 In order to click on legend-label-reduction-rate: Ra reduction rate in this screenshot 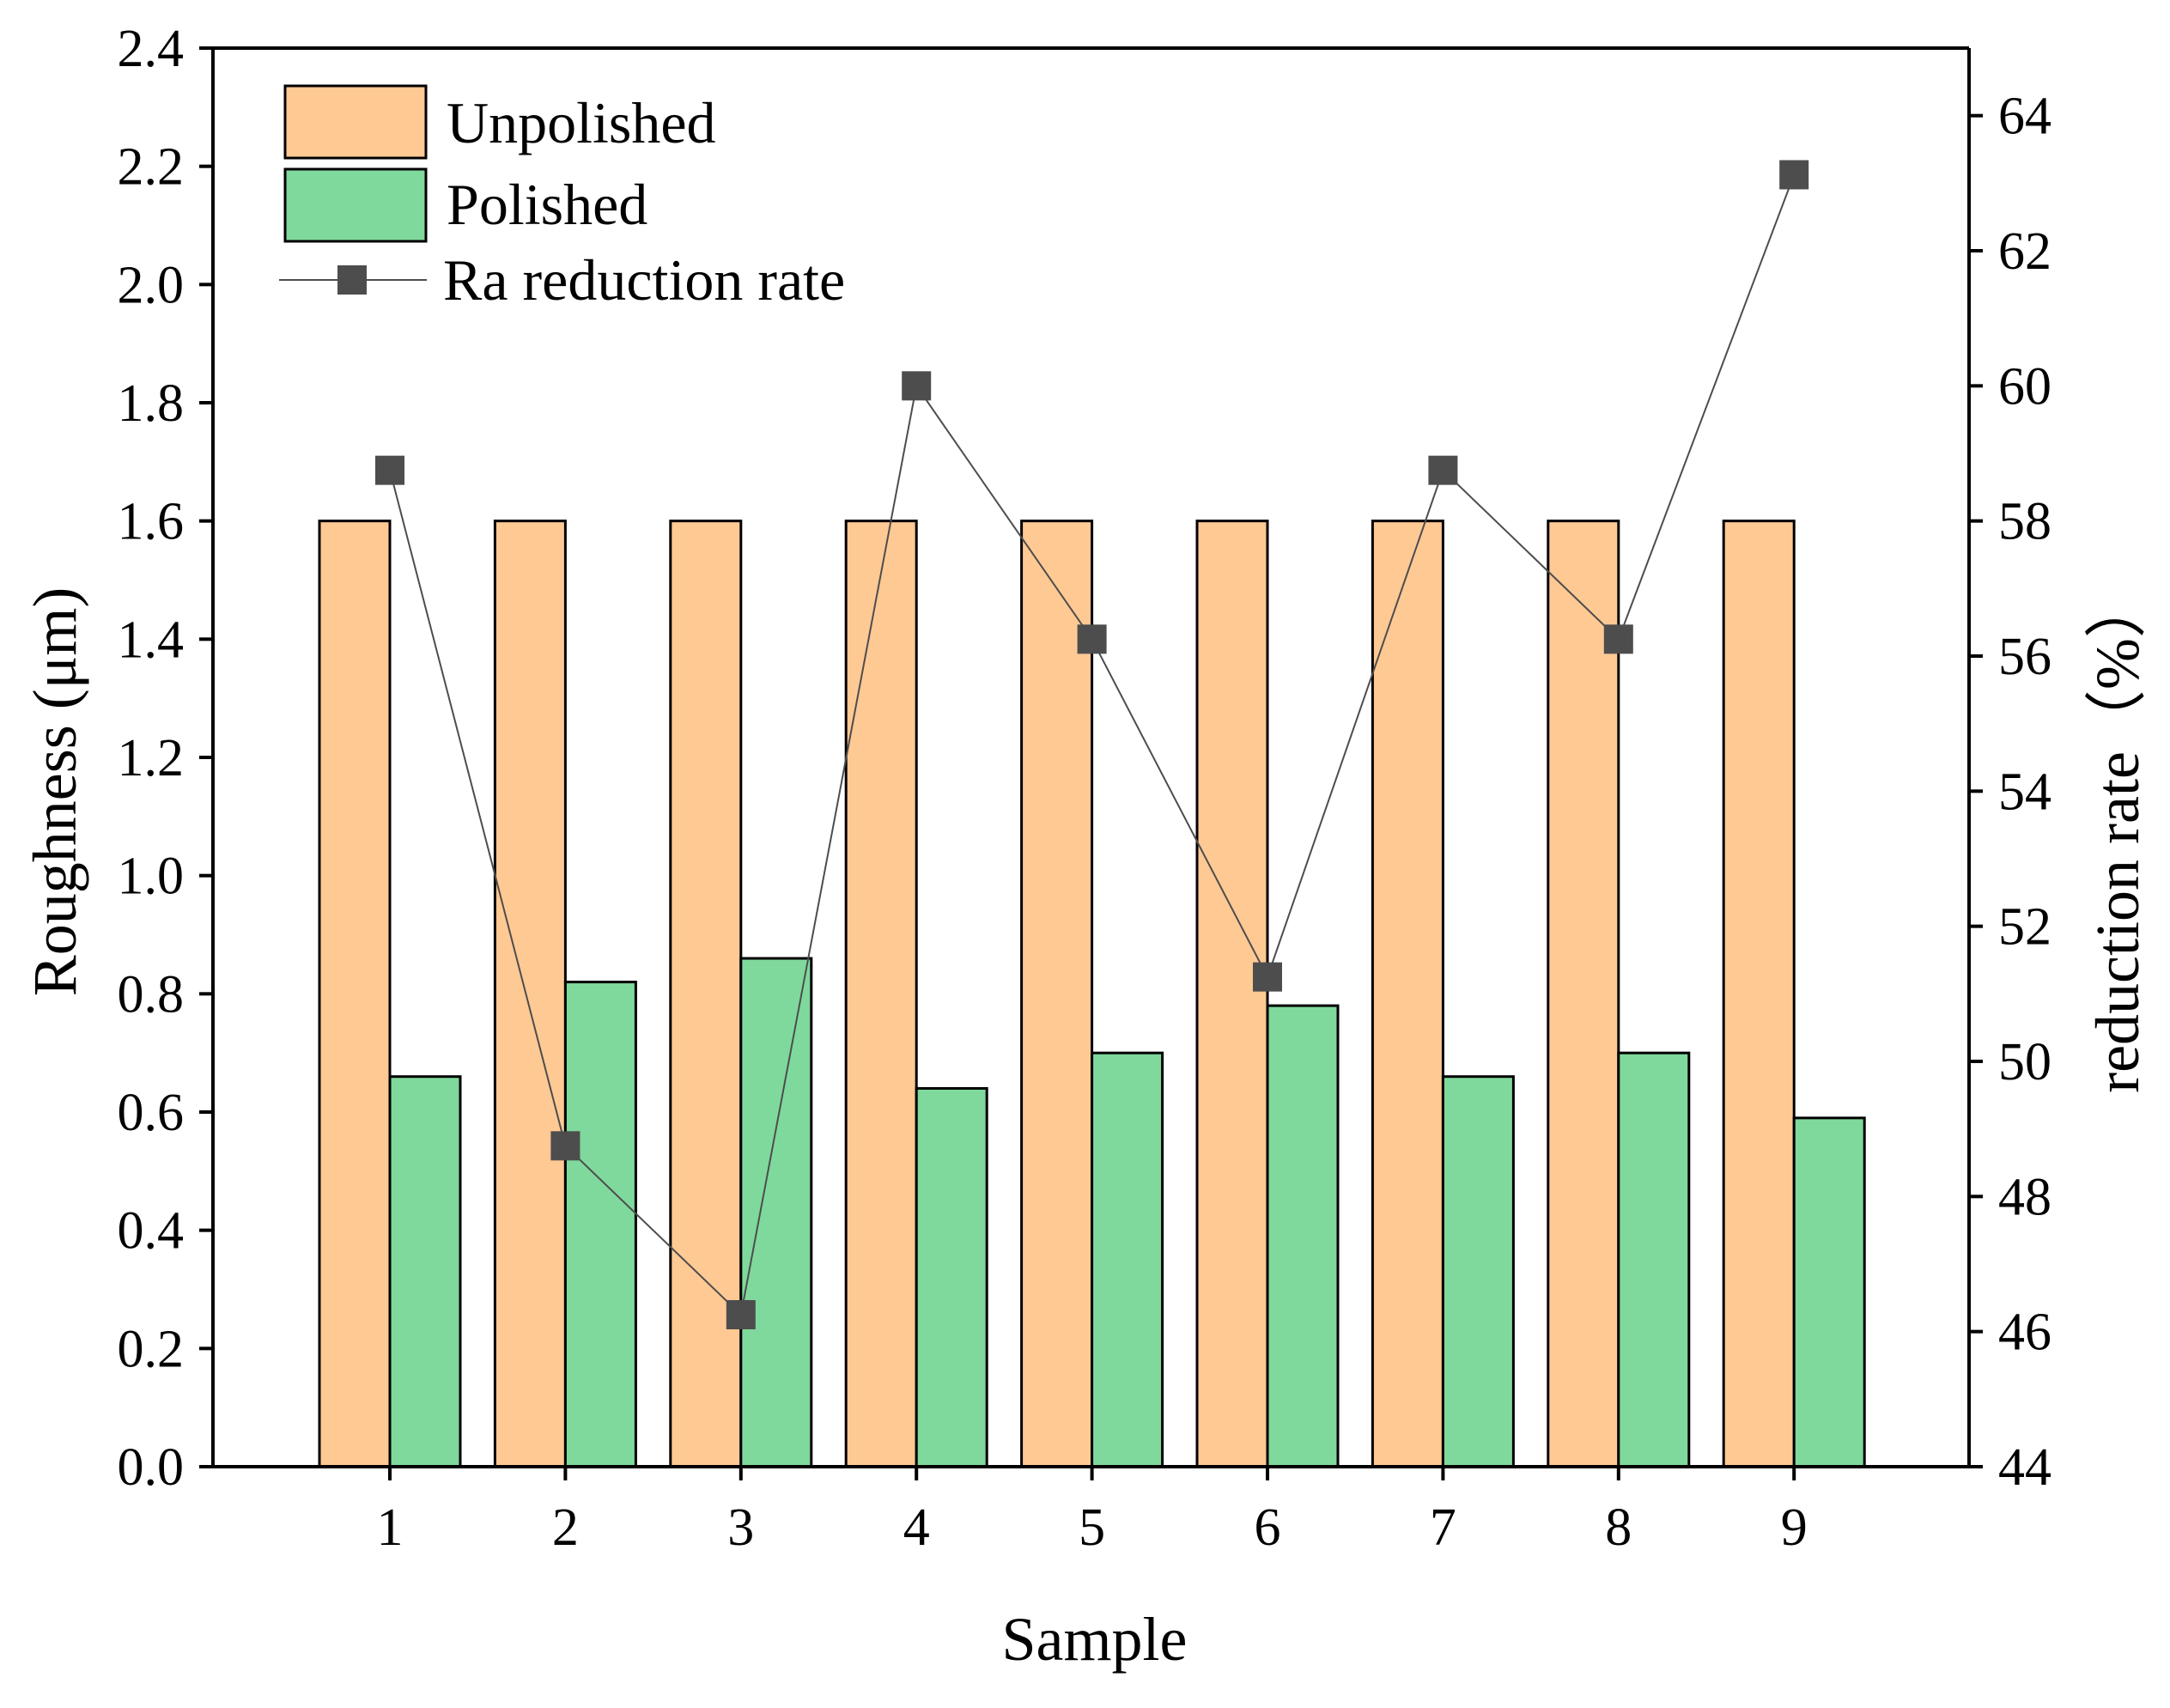, I will do `click(644, 280)`.